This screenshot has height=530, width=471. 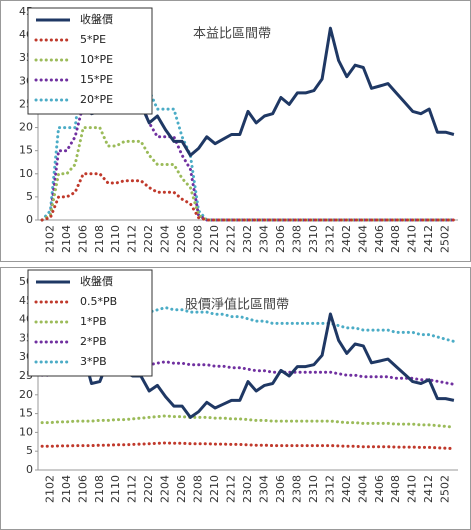 I want to click on legend-label: 10*PE, so click(x=96, y=59).